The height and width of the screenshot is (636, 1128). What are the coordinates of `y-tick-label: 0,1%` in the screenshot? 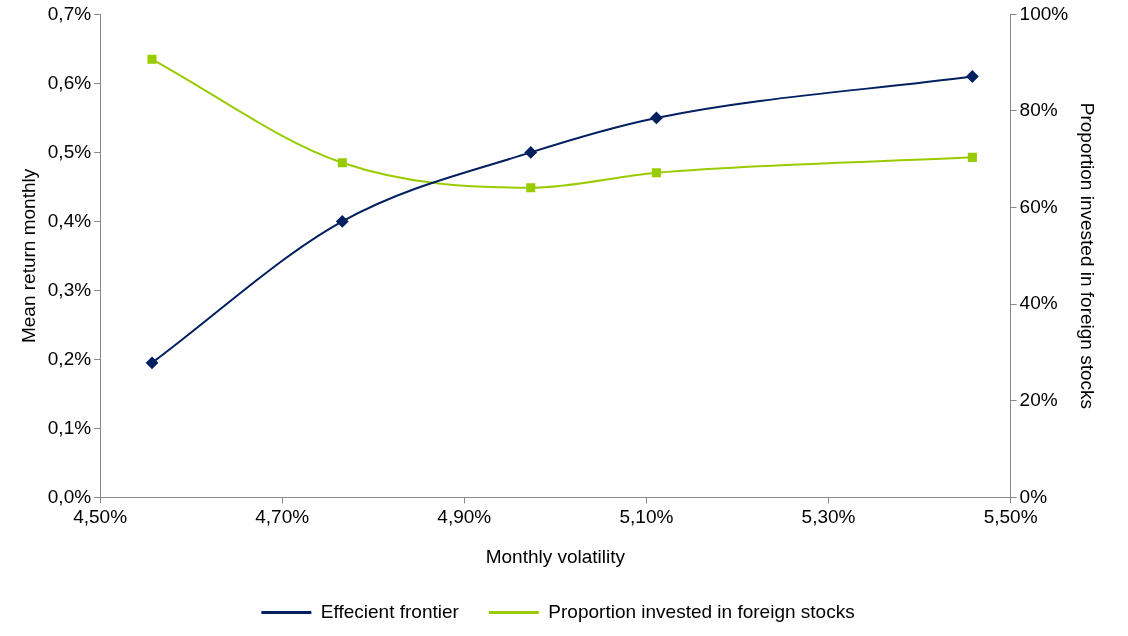 It's located at (69, 427).